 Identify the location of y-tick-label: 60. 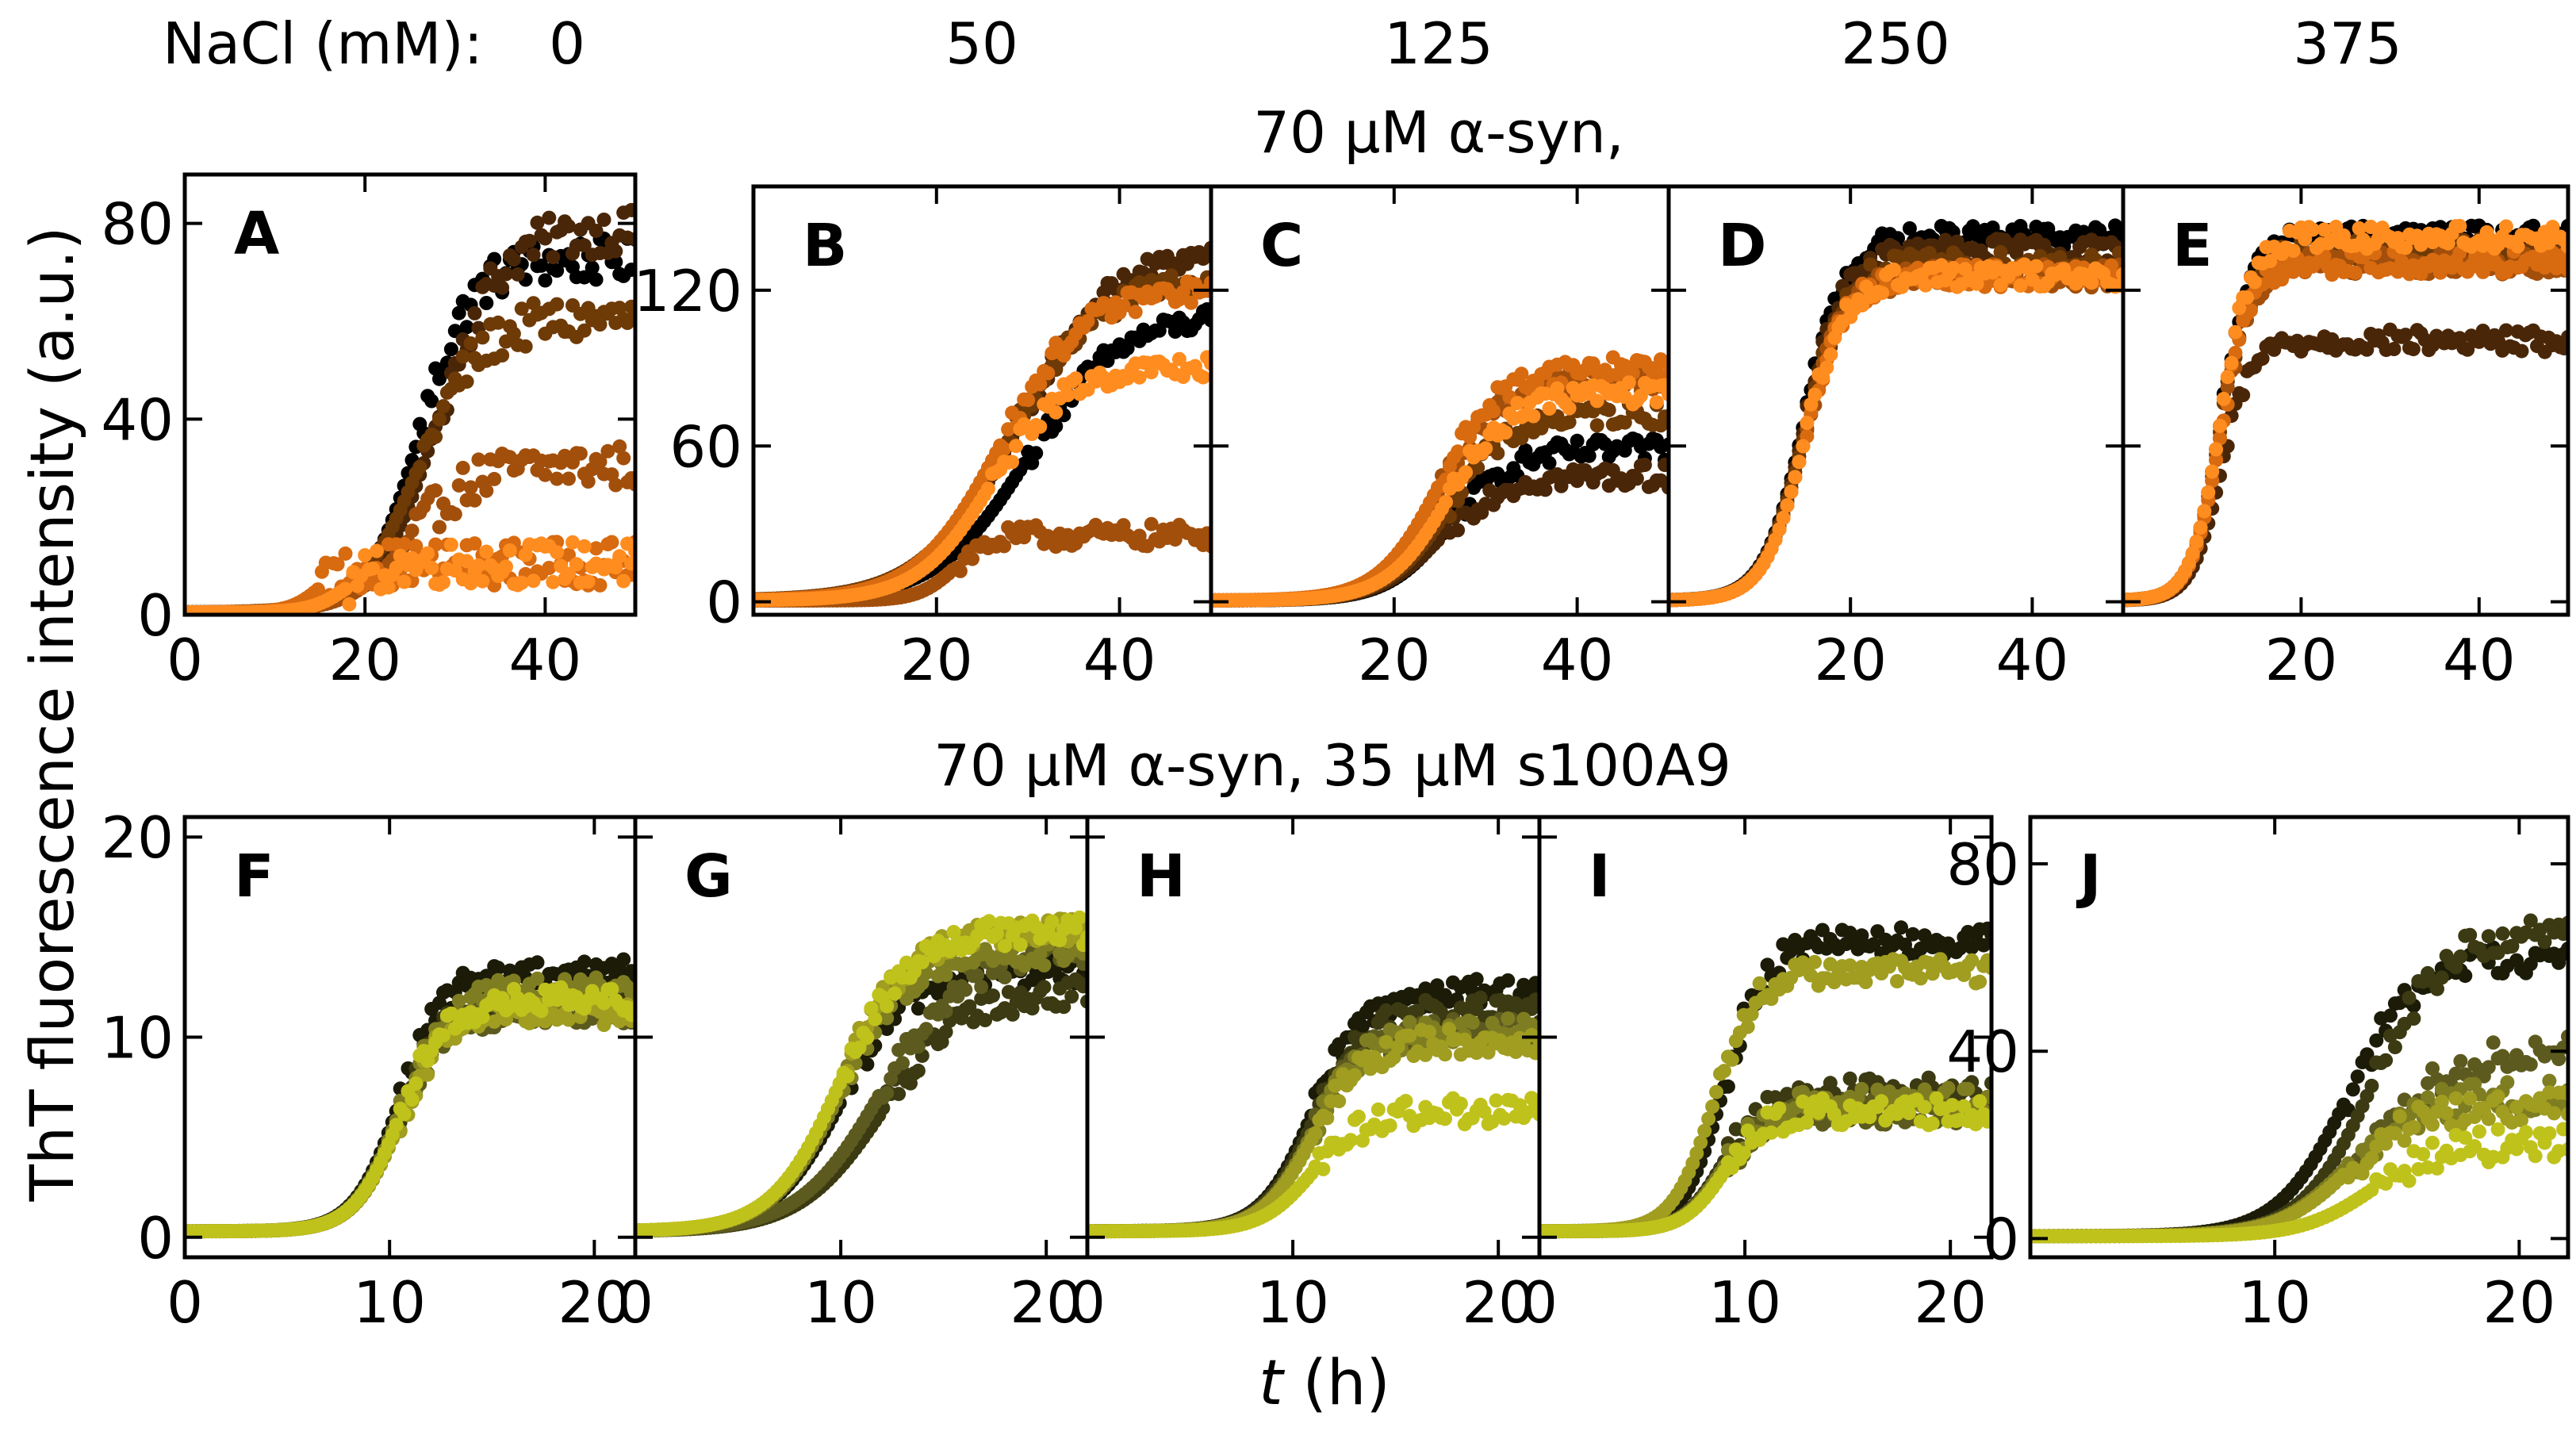
(706, 446).